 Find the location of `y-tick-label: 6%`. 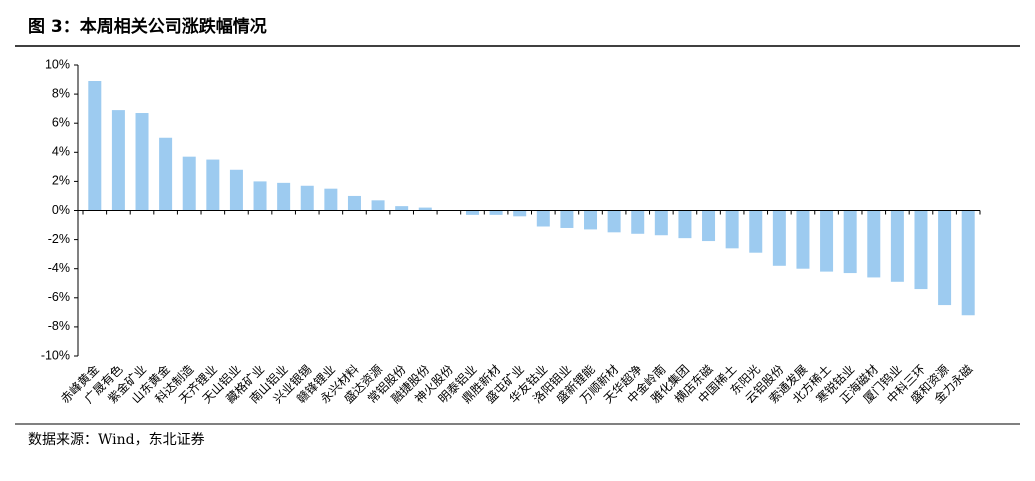

y-tick-label: 6% is located at coordinates (61, 122).